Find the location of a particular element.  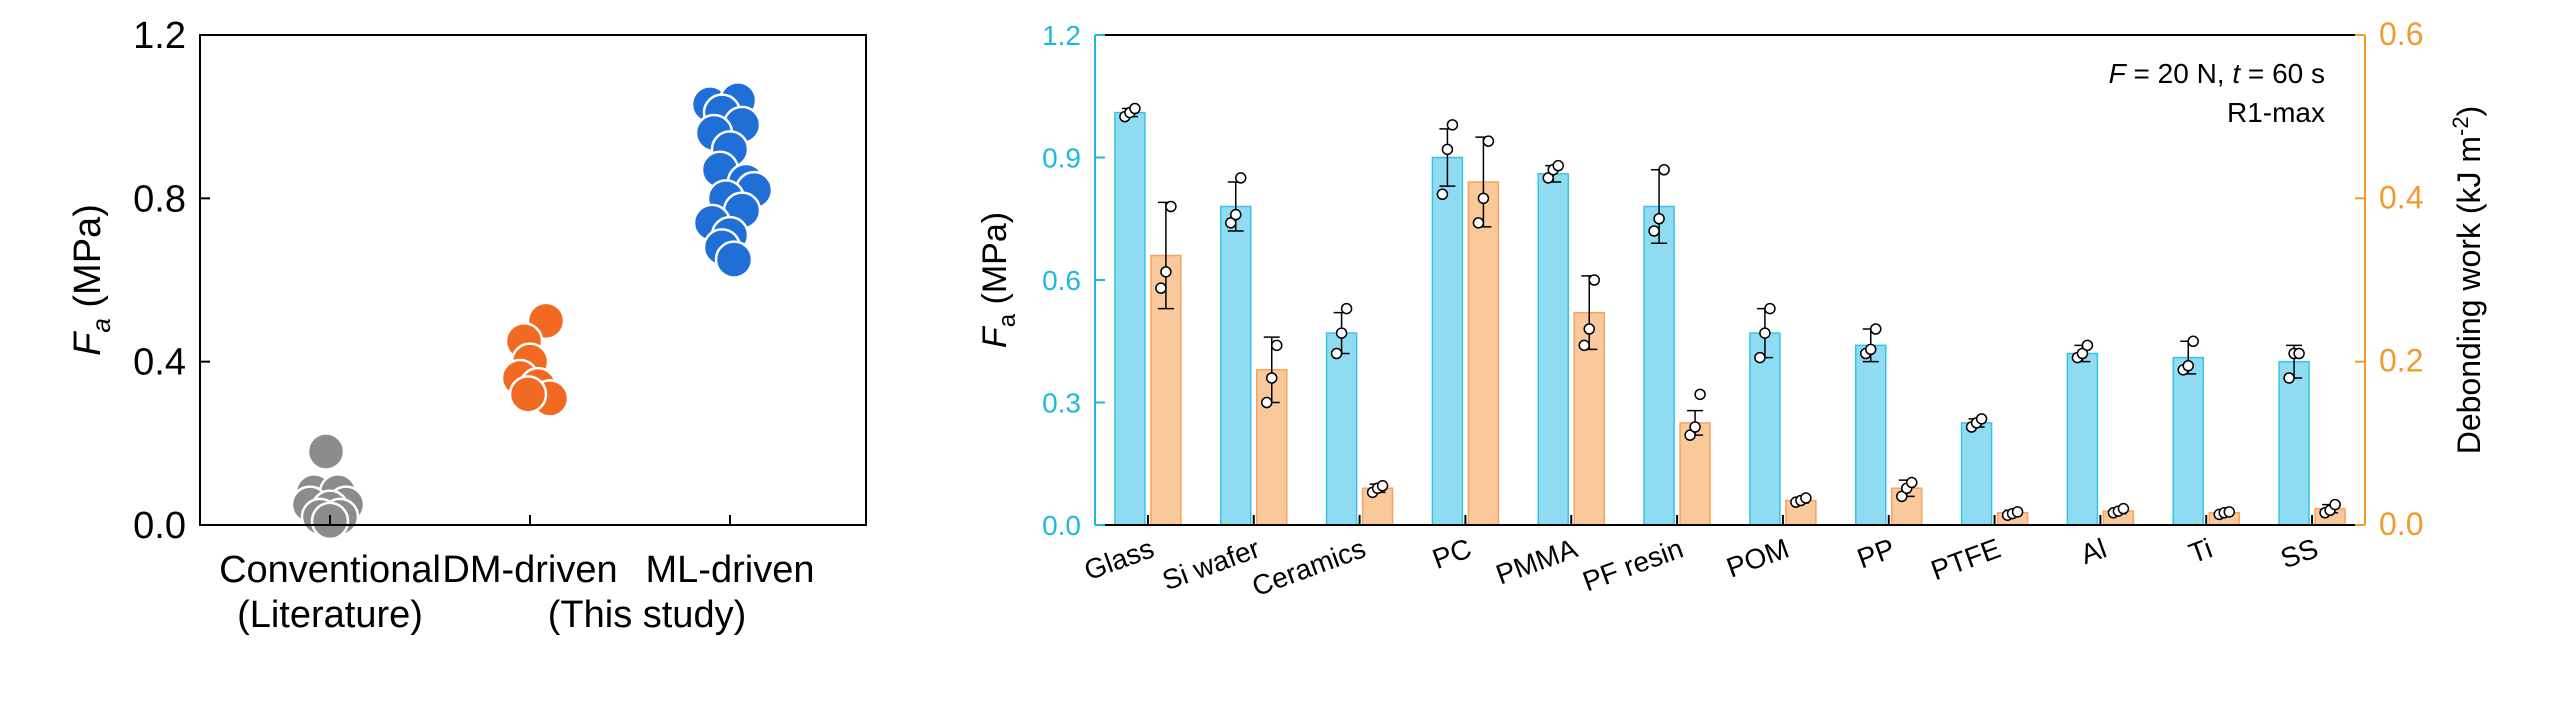

scatter-y-tick-label: 0.8 is located at coordinates (159, 199).